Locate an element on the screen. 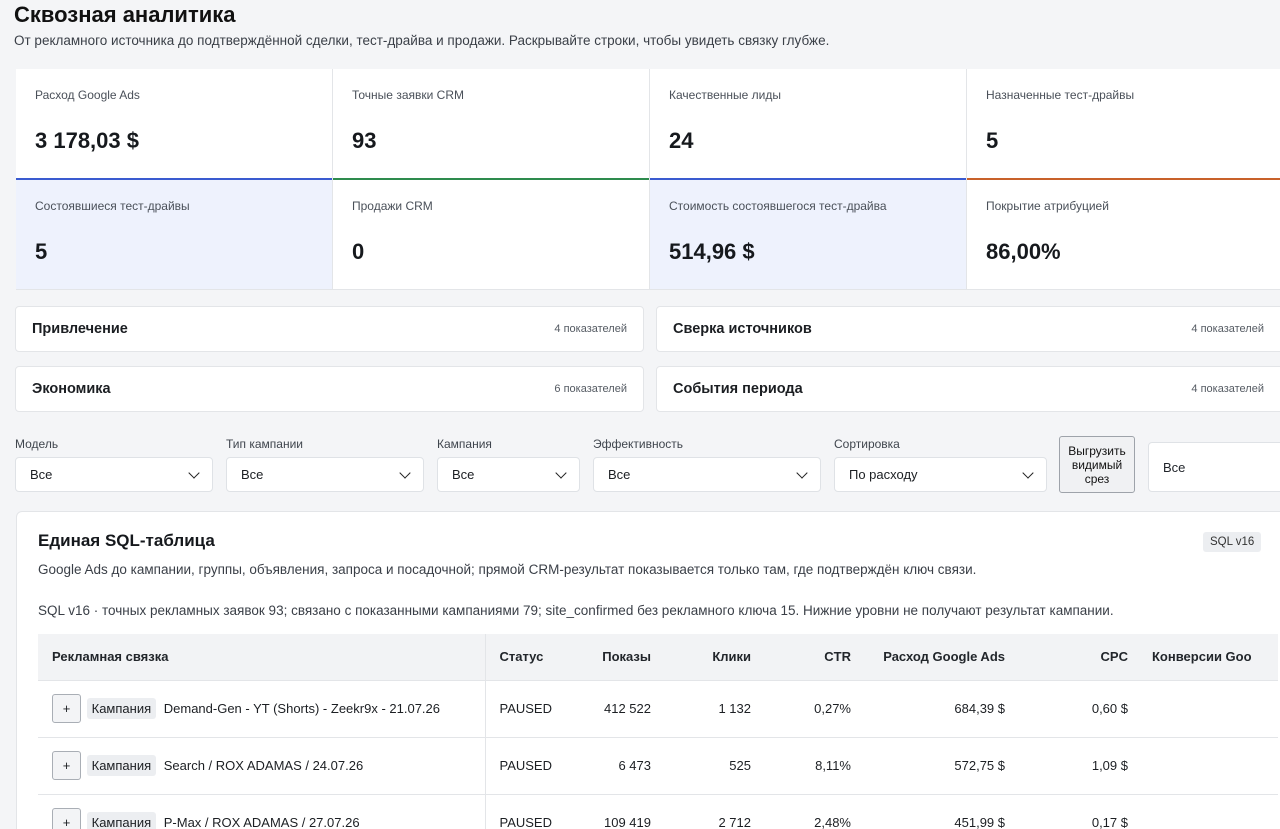  campaign-name: P-Max / ROX ADAMAS / 27.07.26 is located at coordinates (261, 822).